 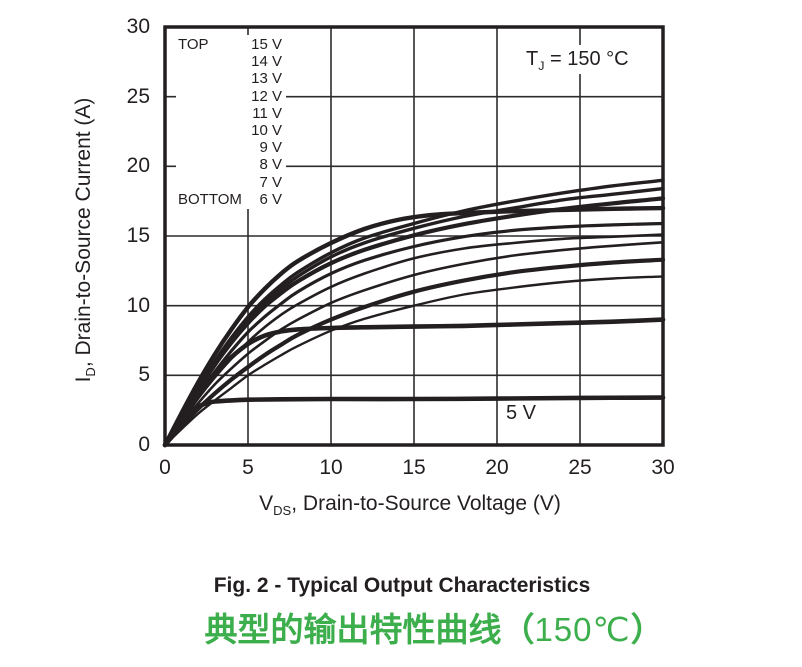 What do you see at coordinates (85, 240) in the screenshot?
I see `y-axis-title: ID, Drain-to-Source Current (A)` at bounding box center [85, 240].